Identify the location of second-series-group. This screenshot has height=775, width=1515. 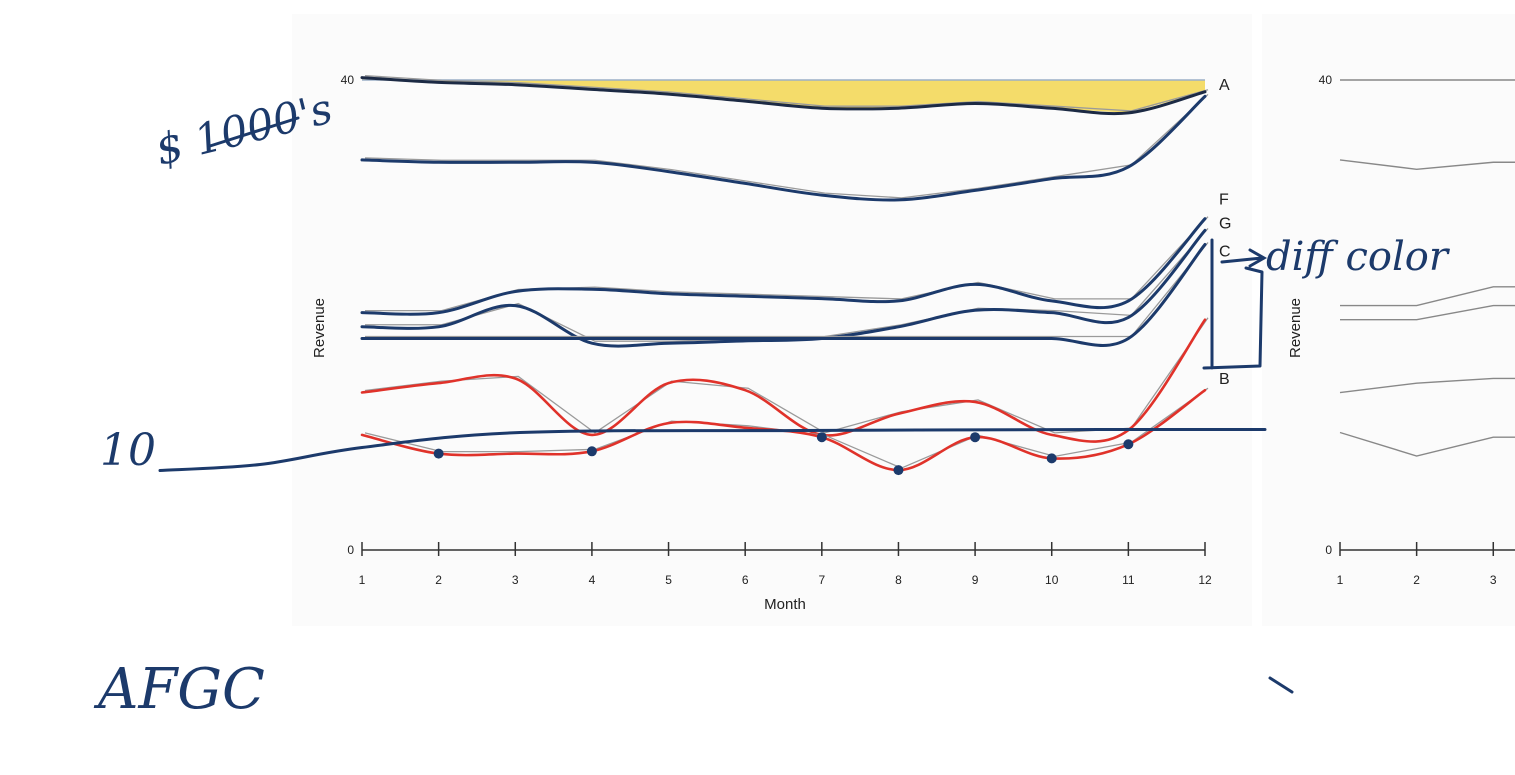
(1427, 268).